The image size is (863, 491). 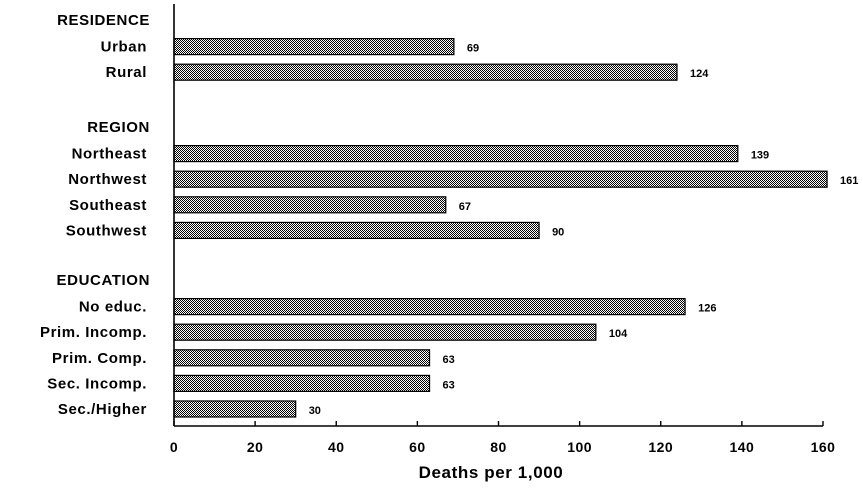 What do you see at coordinates (660, 447) in the screenshot?
I see `x-tick-label: 120` at bounding box center [660, 447].